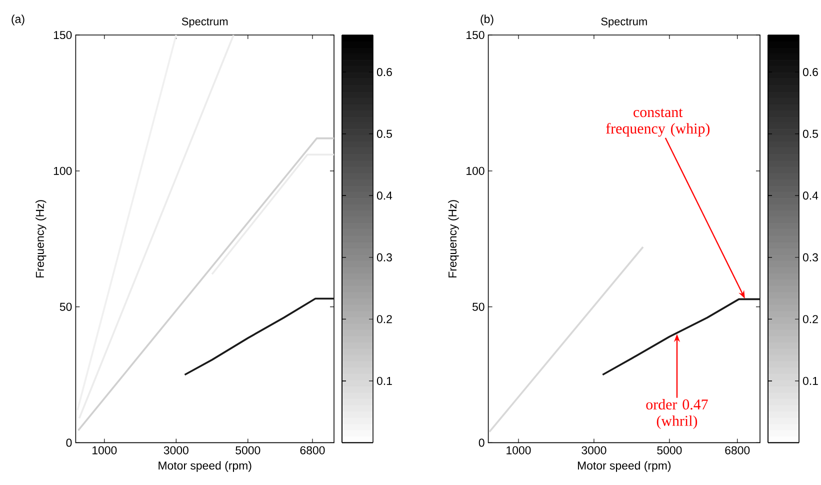 This screenshot has width=821, height=485. Describe the element at coordinates (18, 20) in the screenshot. I see `text: (a)` at that location.